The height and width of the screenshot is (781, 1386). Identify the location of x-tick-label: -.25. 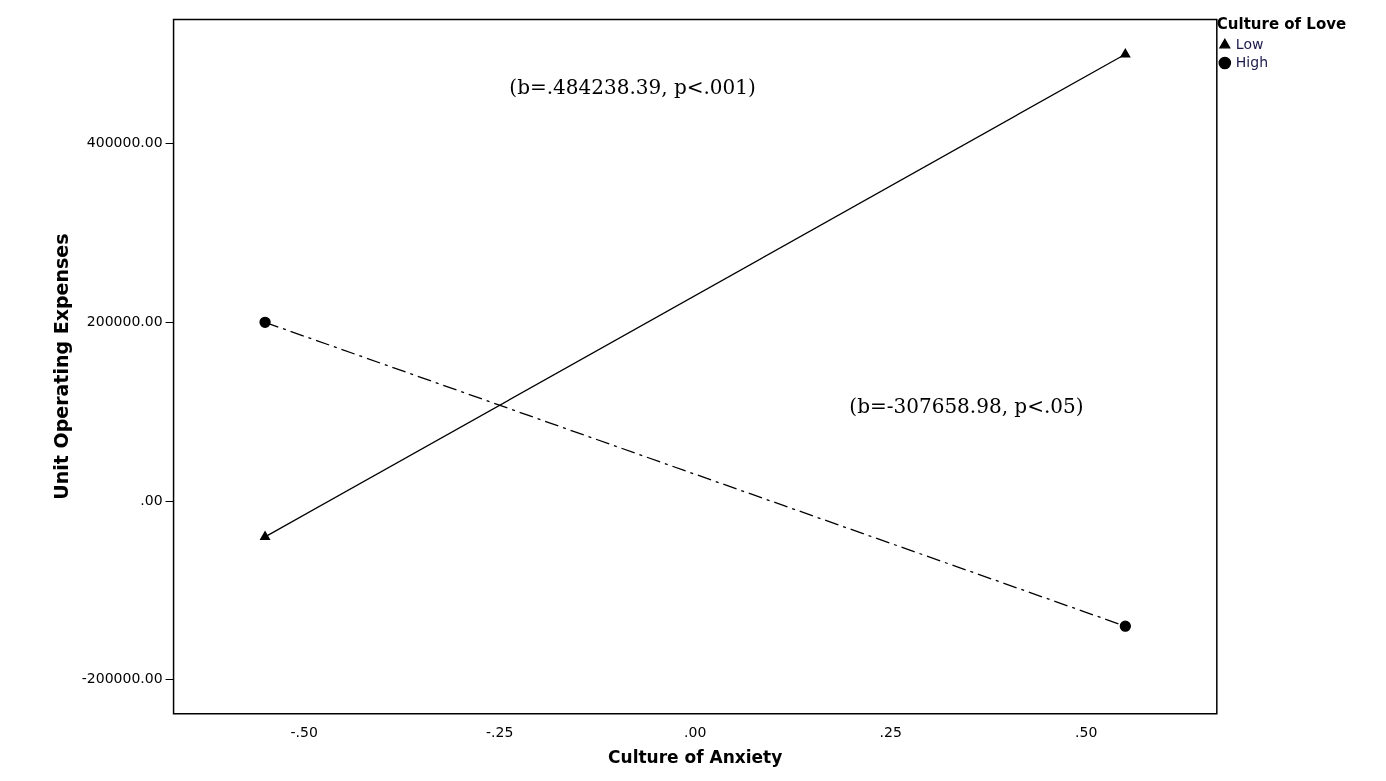
(500, 731).